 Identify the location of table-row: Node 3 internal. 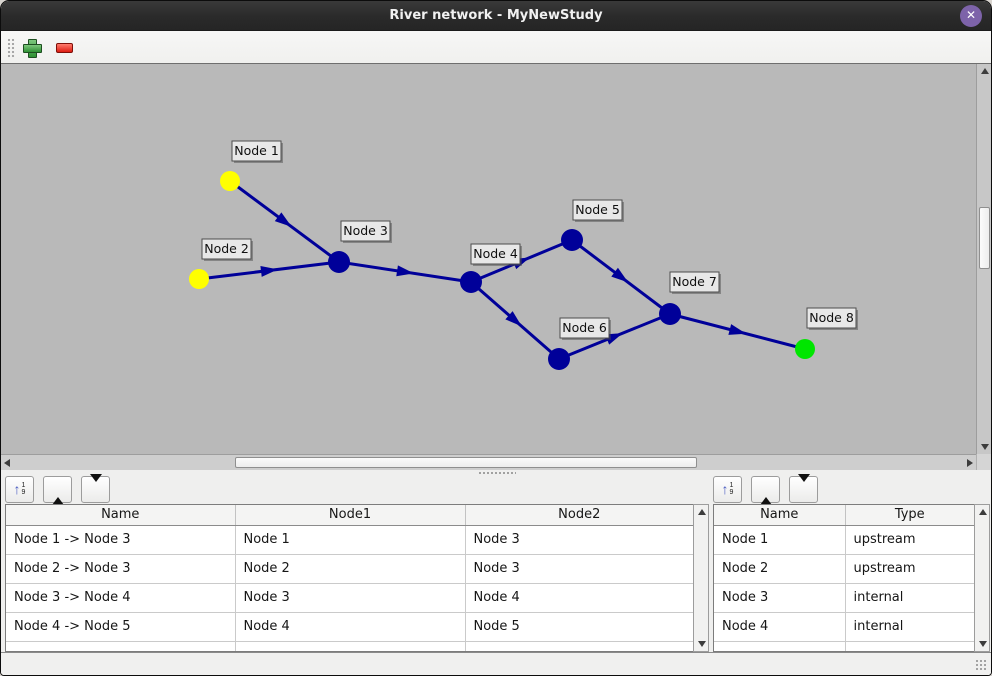
(844, 598).